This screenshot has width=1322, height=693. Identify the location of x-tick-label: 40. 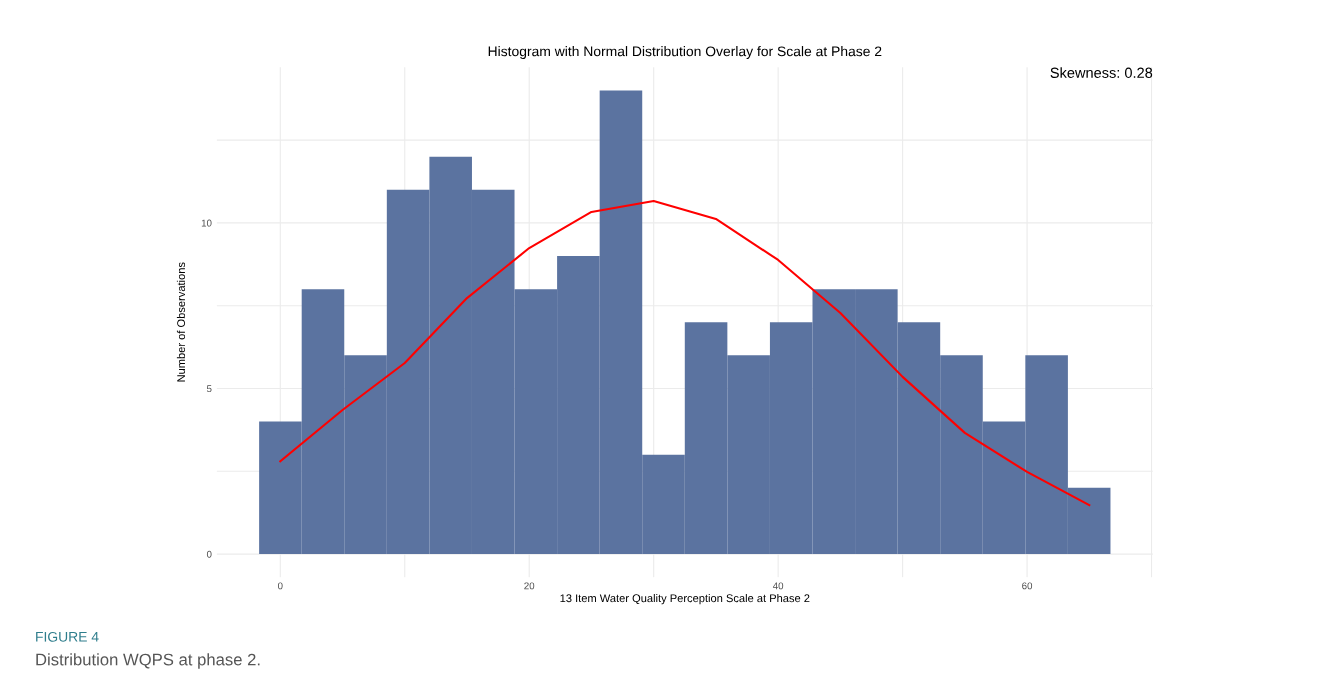
(778, 586).